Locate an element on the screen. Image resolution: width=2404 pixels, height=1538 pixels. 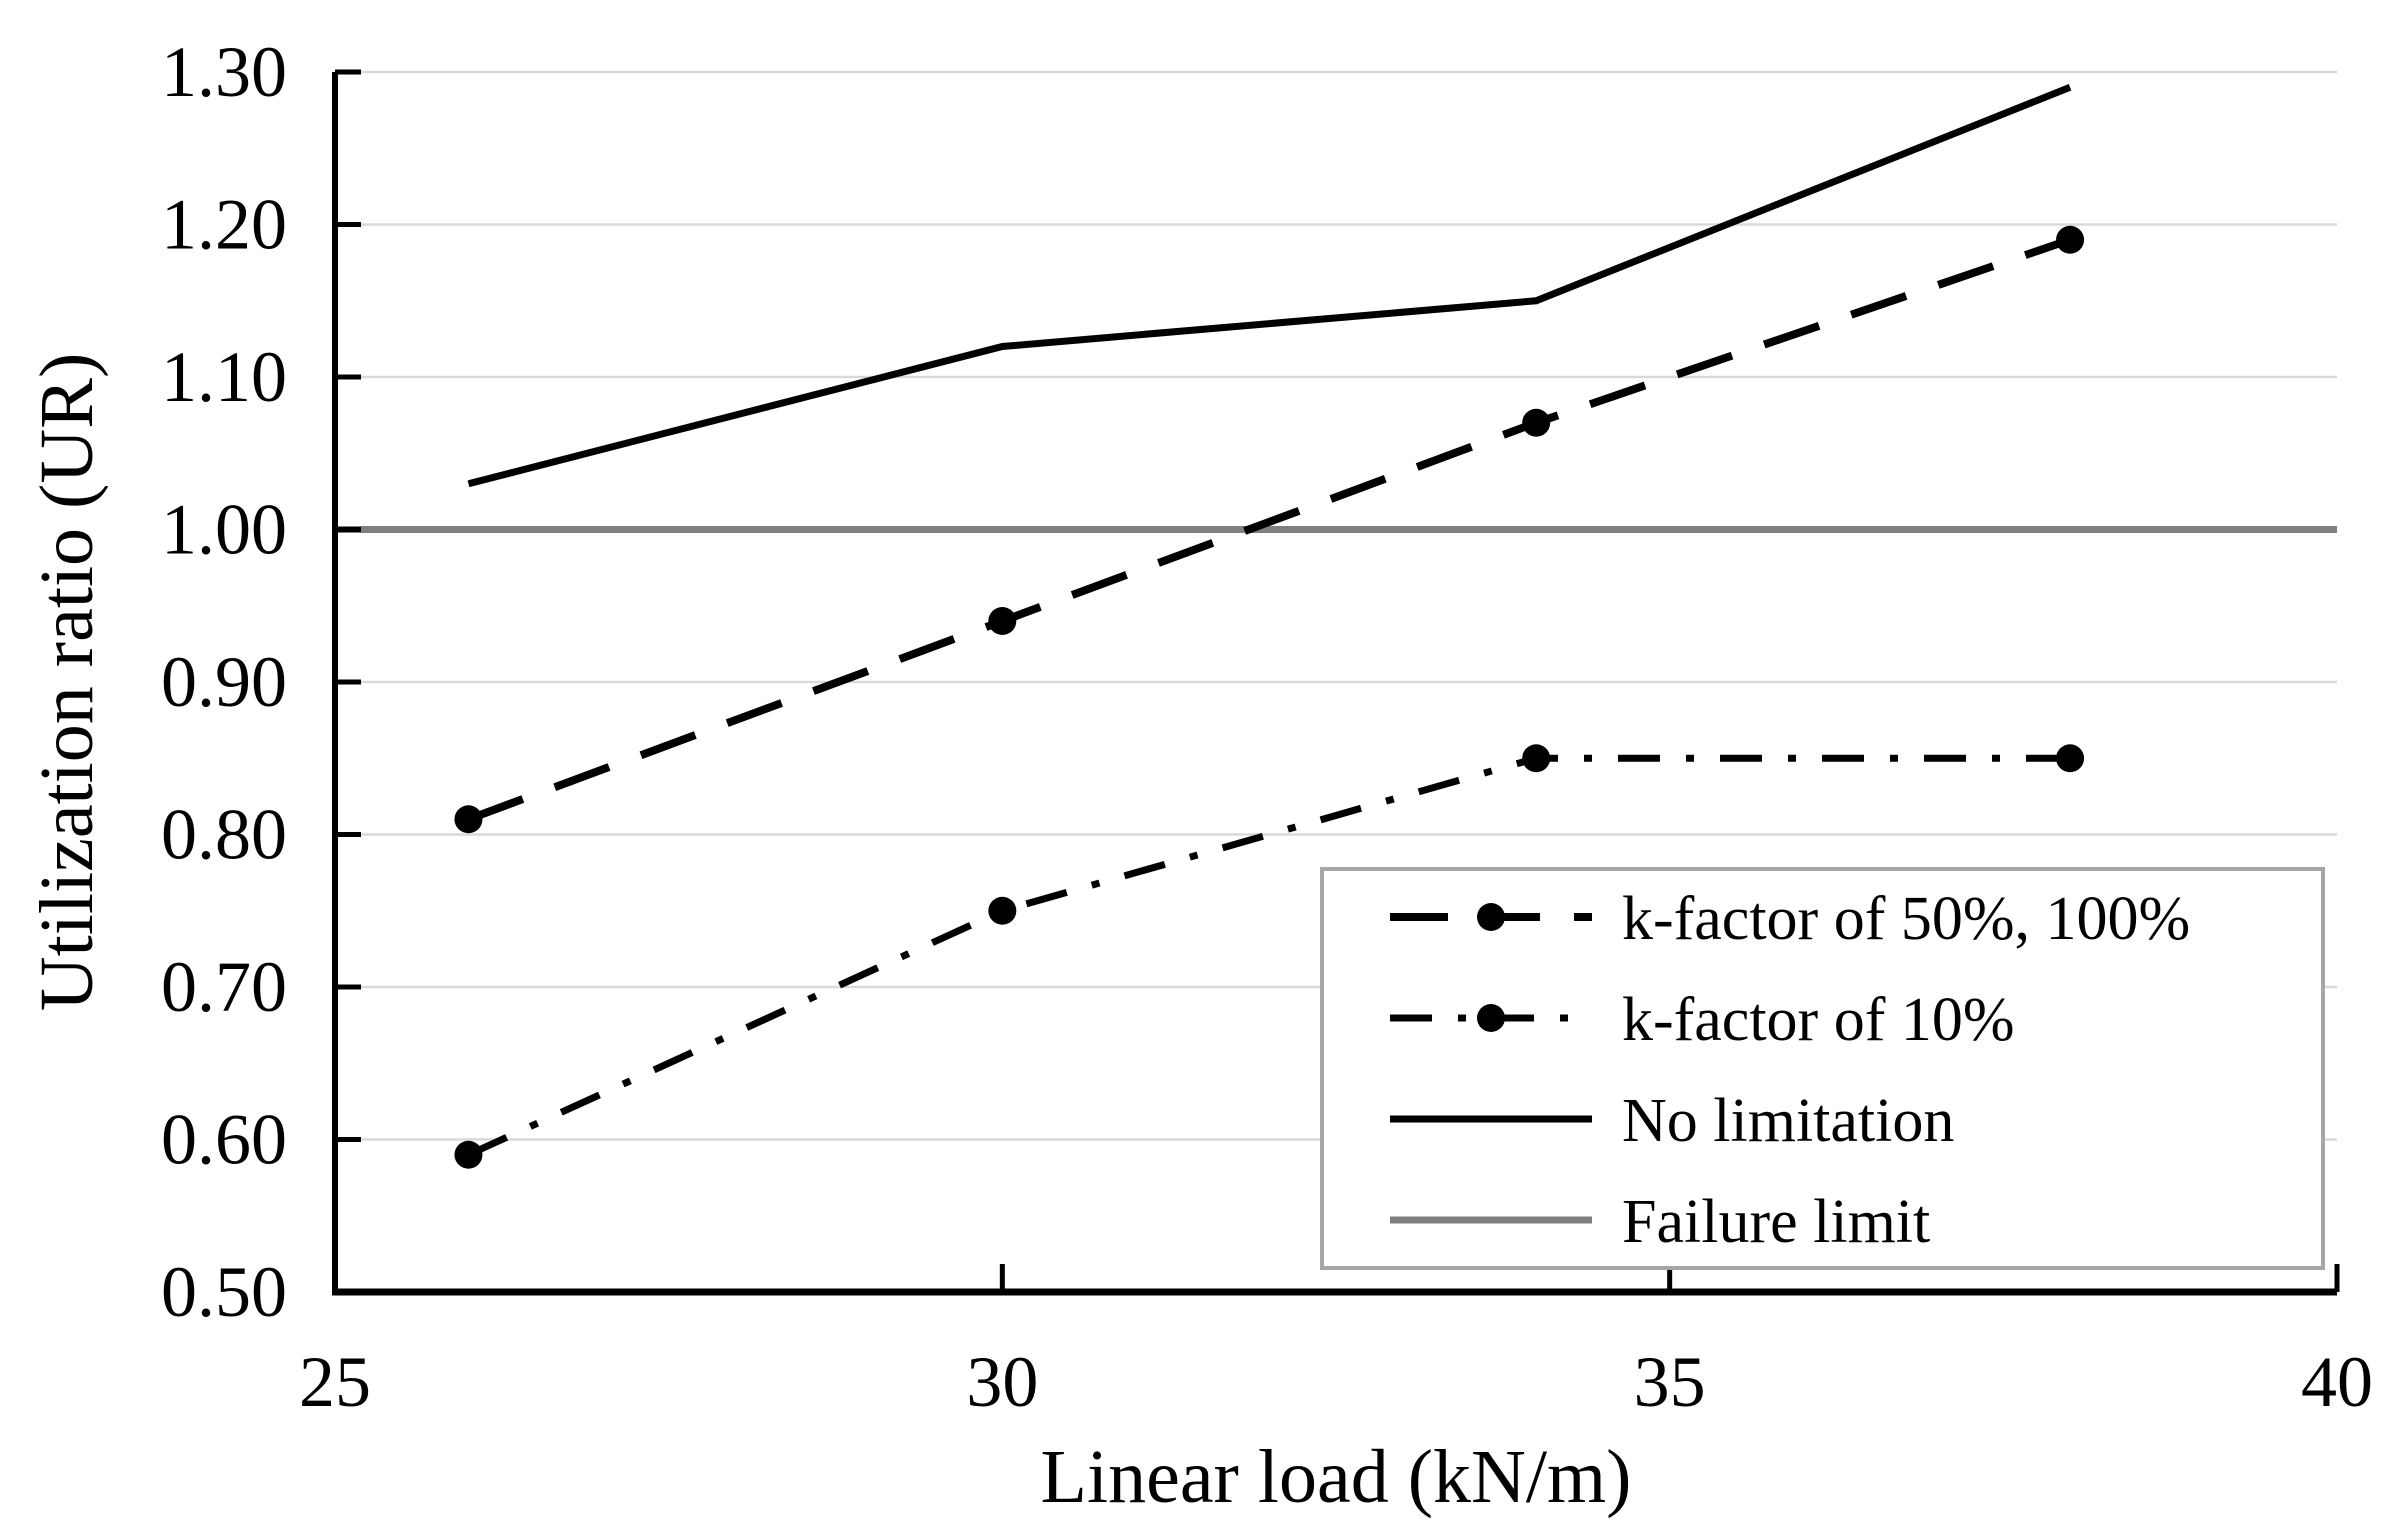
y-axis-title: Utilization ratio (UR) is located at coordinates (67, 682).